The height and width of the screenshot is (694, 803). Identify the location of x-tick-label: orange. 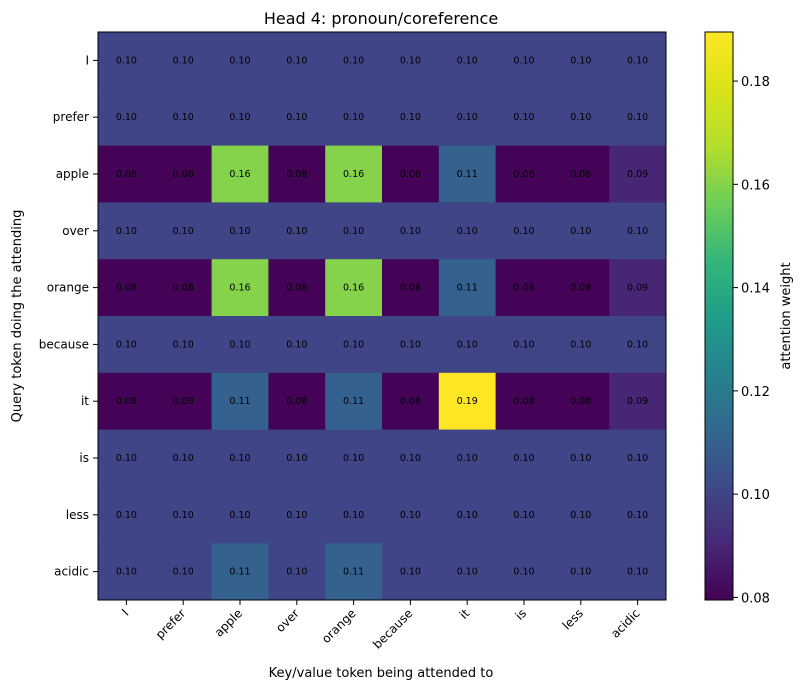
(339, 626).